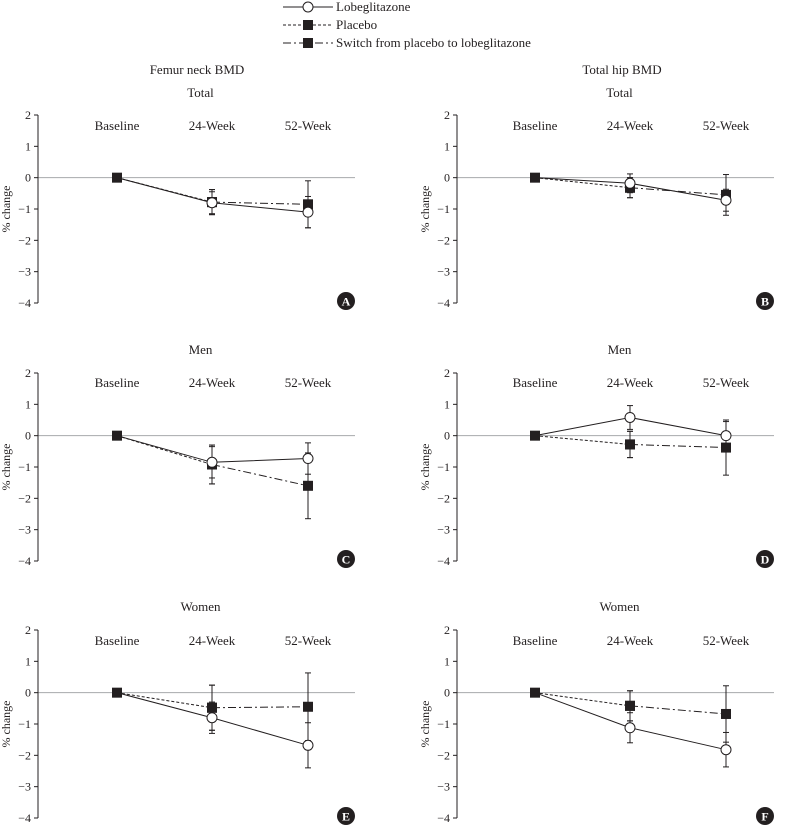 The height and width of the screenshot is (828, 785). What do you see at coordinates (347, 7) in the screenshot?
I see `legend-item-lobeglitazone: Lobeglitazone` at bounding box center [347, 7].